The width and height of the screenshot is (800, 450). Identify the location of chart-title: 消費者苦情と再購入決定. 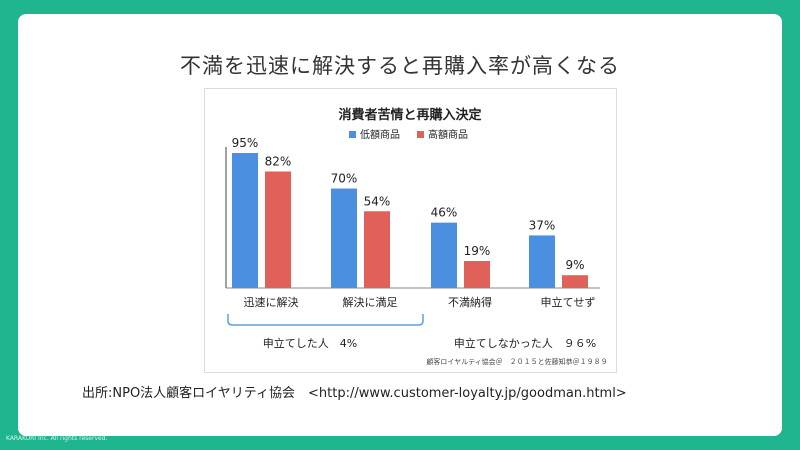
(409, 115).